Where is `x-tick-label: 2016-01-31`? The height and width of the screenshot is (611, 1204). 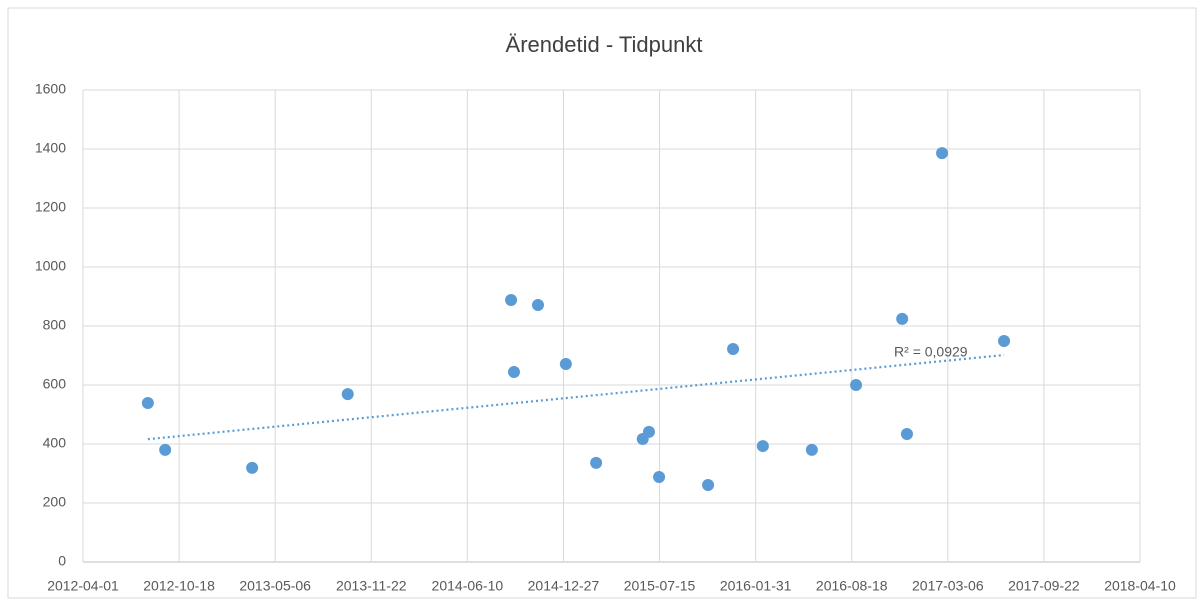 x-tick-label: 2016-01-31 is located at coordinates (756, 586).